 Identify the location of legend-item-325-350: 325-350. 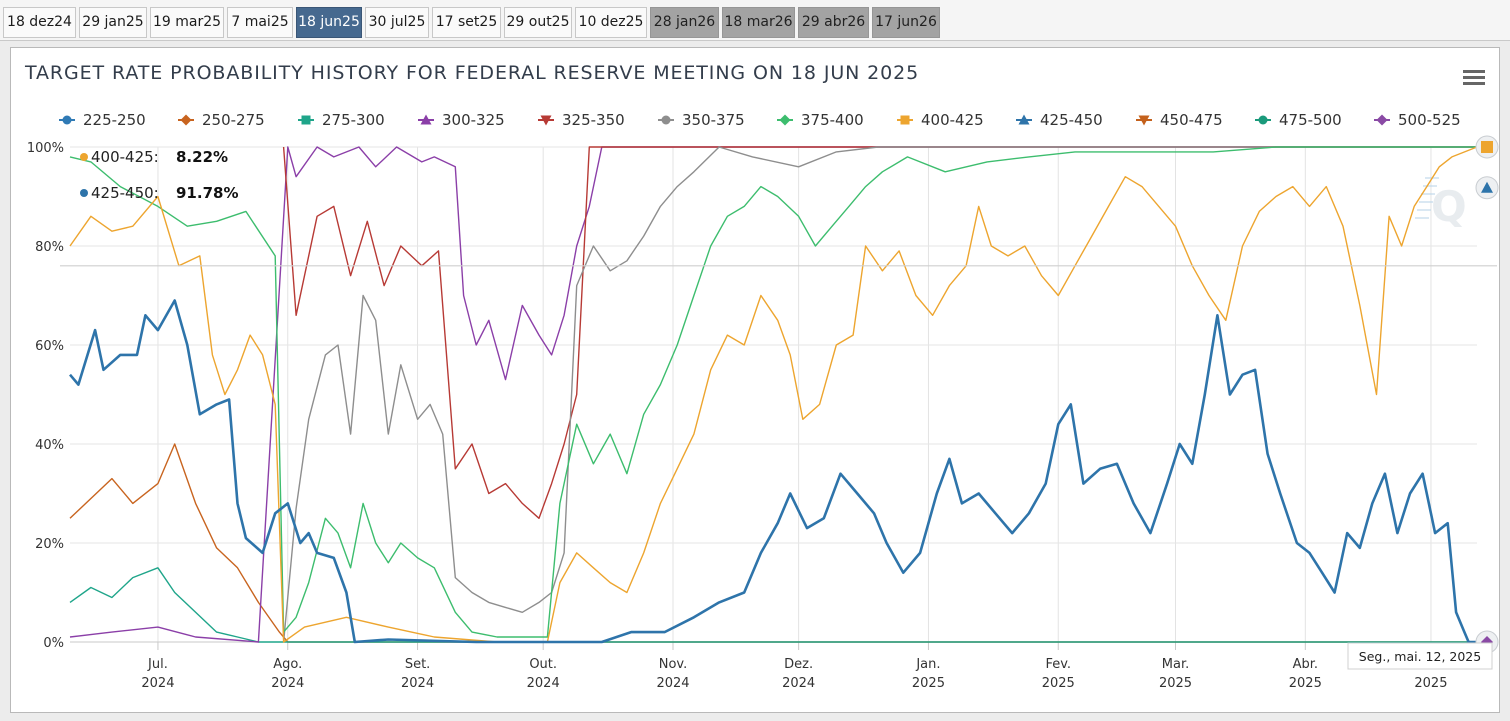
(581, 120).